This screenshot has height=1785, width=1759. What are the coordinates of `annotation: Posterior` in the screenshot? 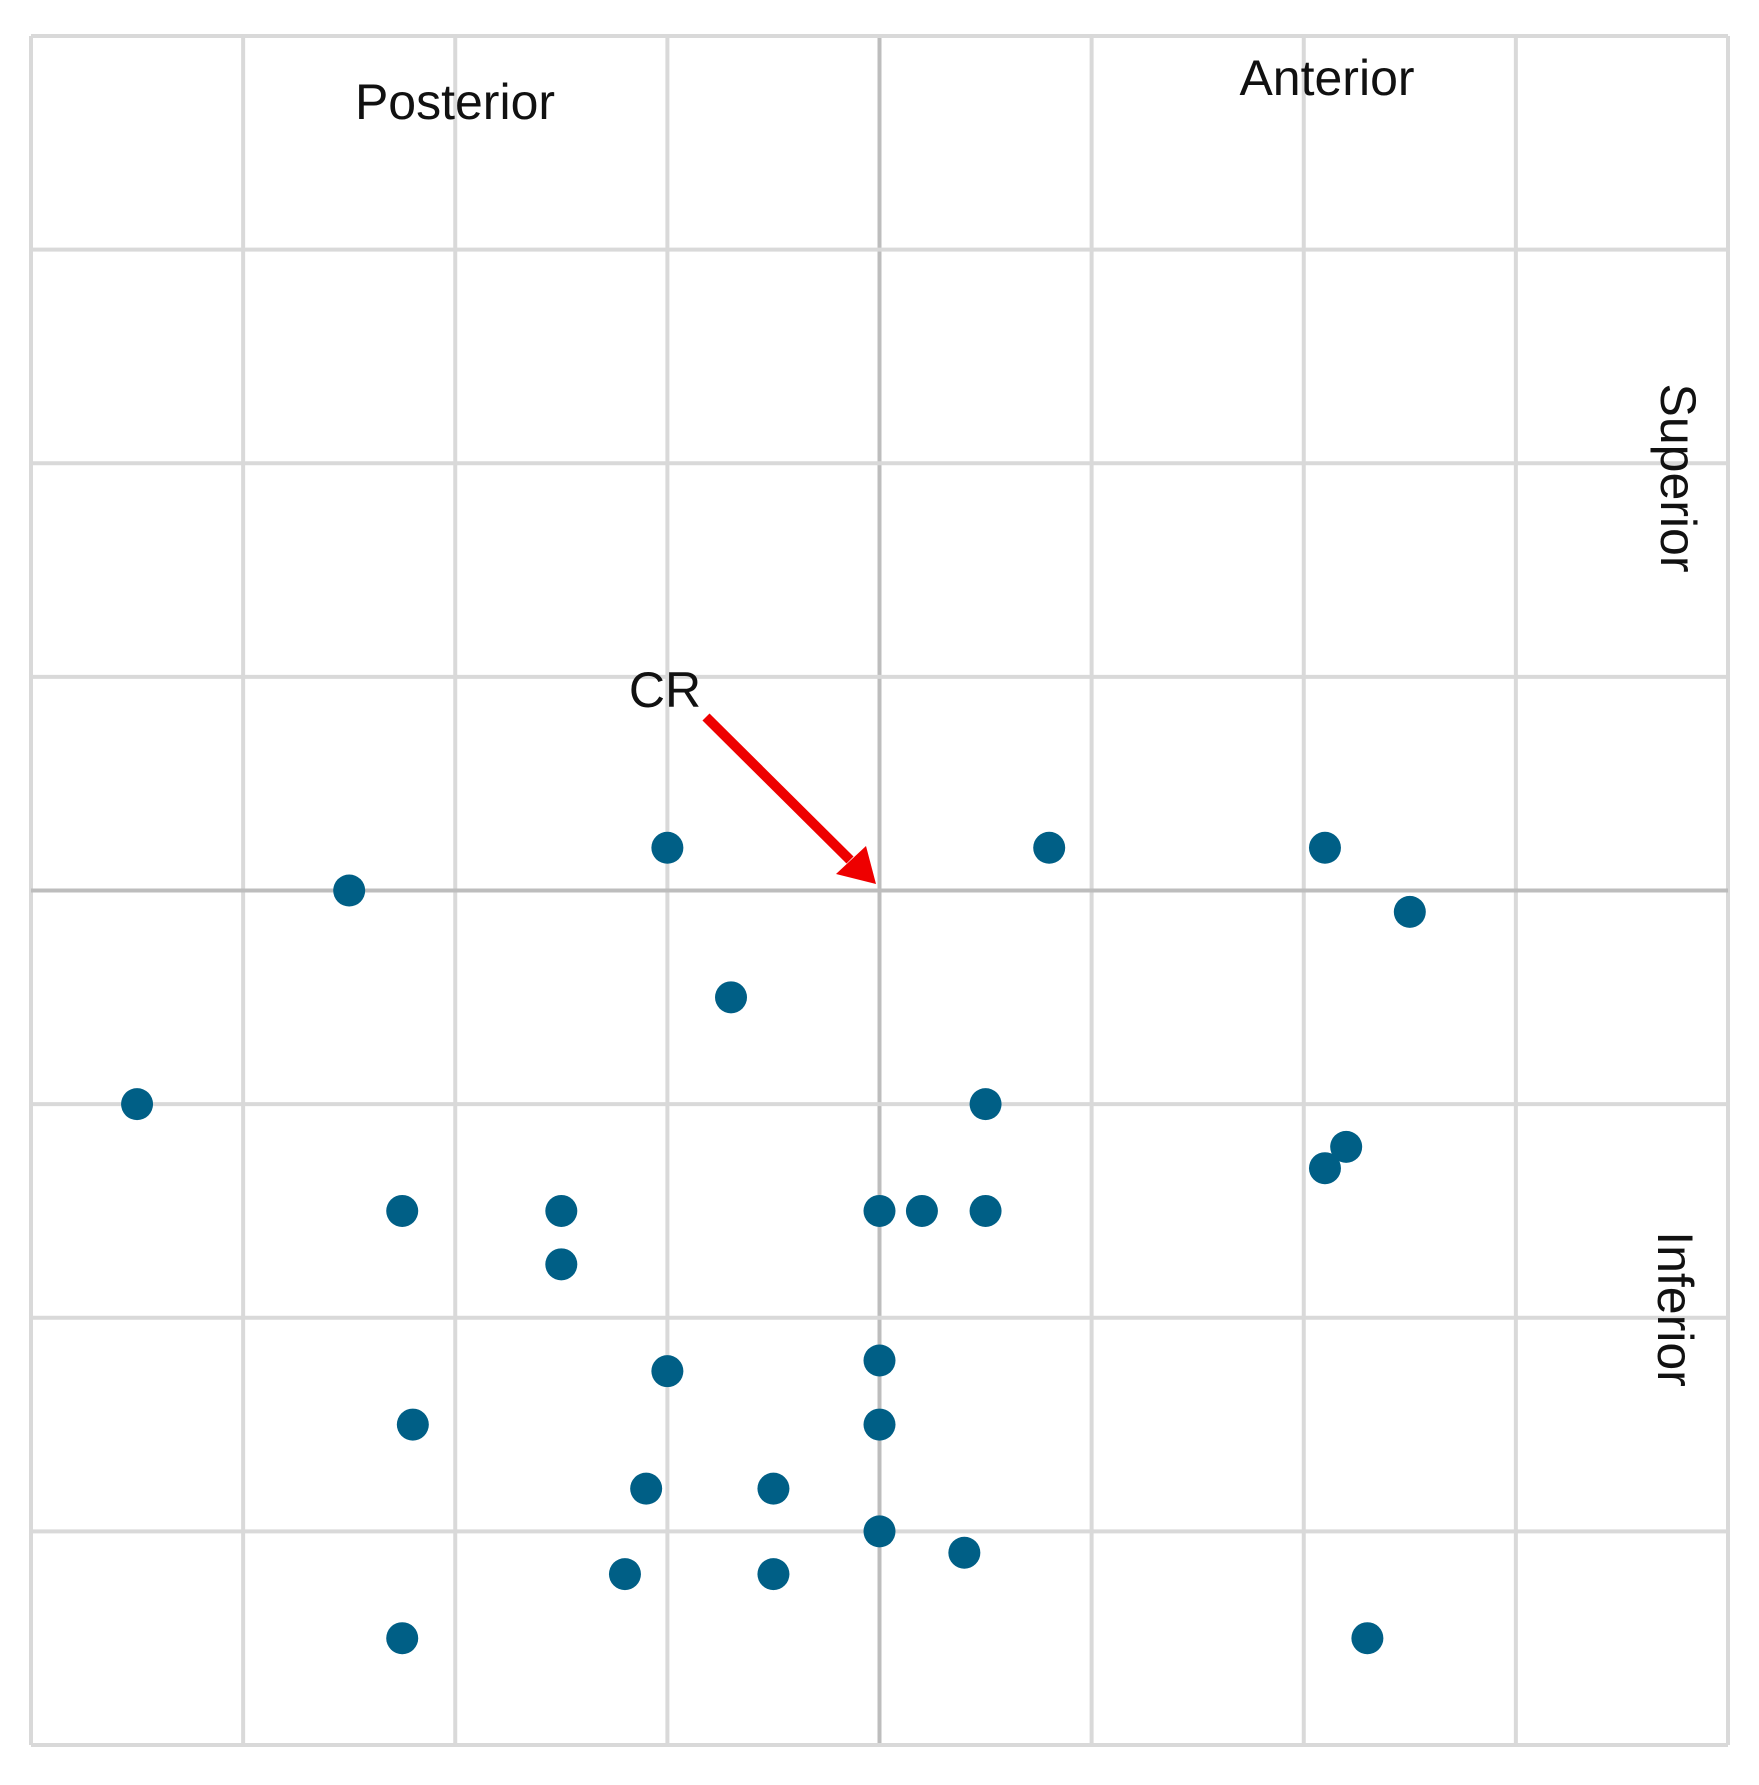 It's located at (455, 102).